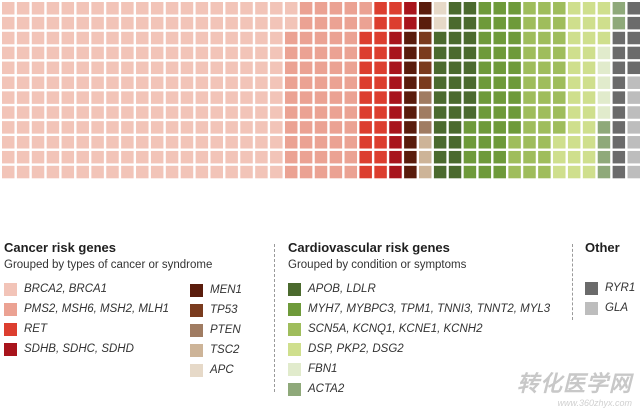 The height and width of the screenshot is (412, 640). Describe the element at coordinates (594, 403) in the screenshot. I see `watermark-url: www.360zhyx.com` at that location.